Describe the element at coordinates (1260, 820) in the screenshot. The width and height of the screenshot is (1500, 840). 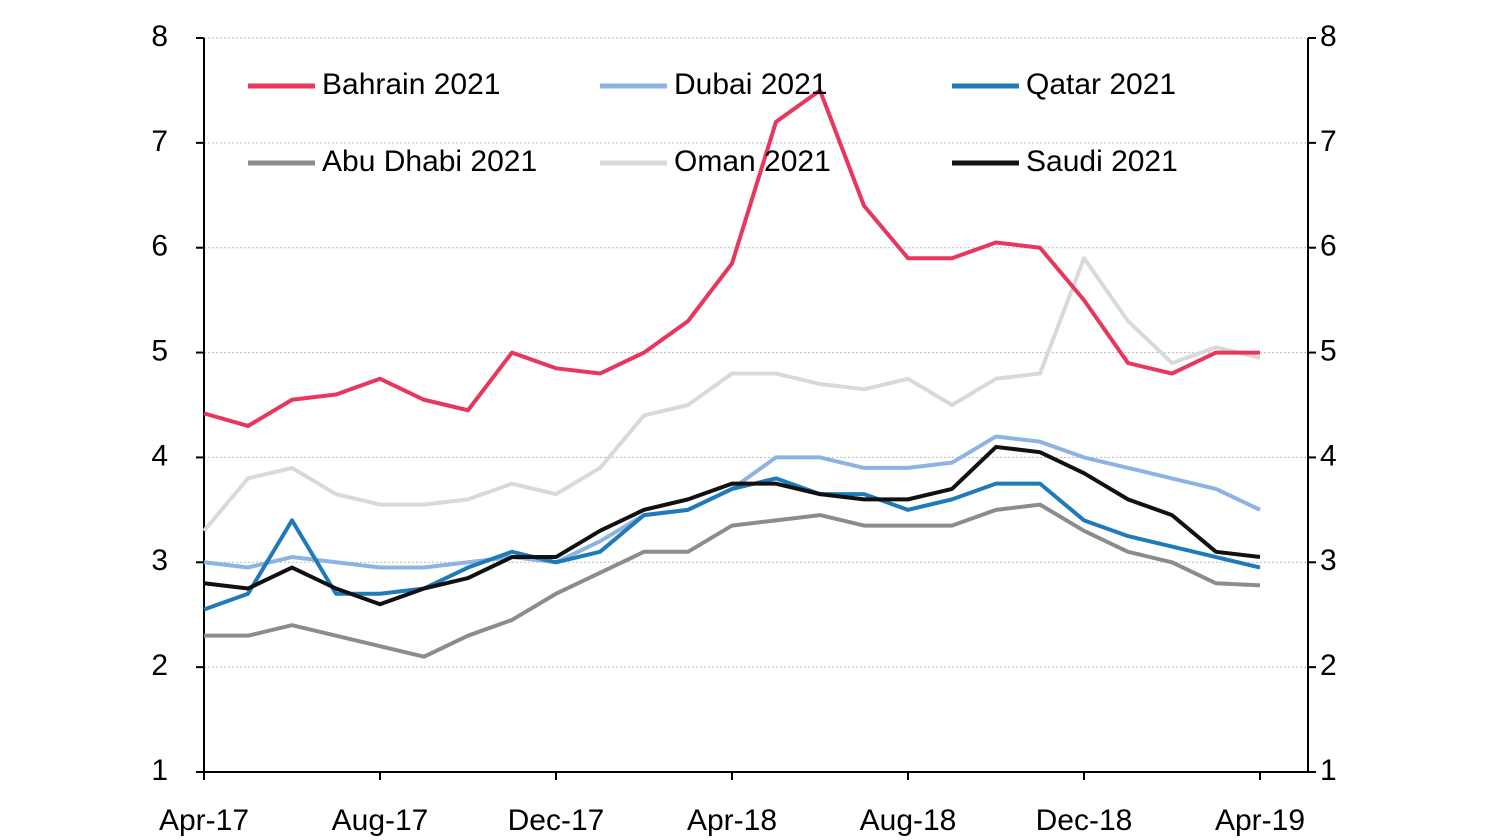
I see `x-tick-label: Apr-19` at that location.